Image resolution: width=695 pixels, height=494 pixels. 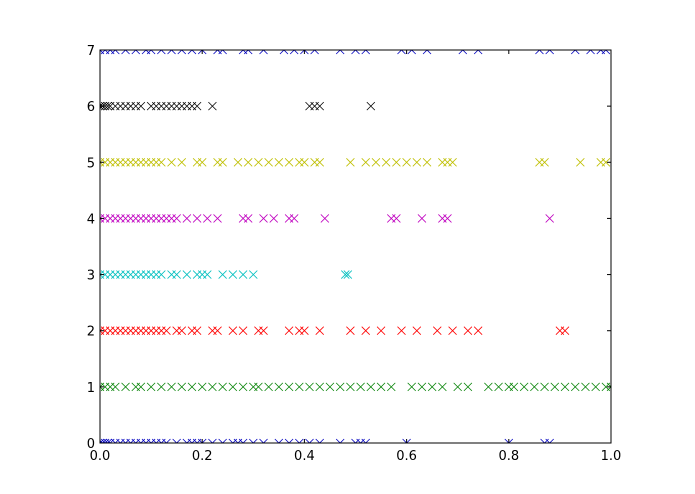 I want to click on y-tick-label: 3, so click(x=91, y=276).